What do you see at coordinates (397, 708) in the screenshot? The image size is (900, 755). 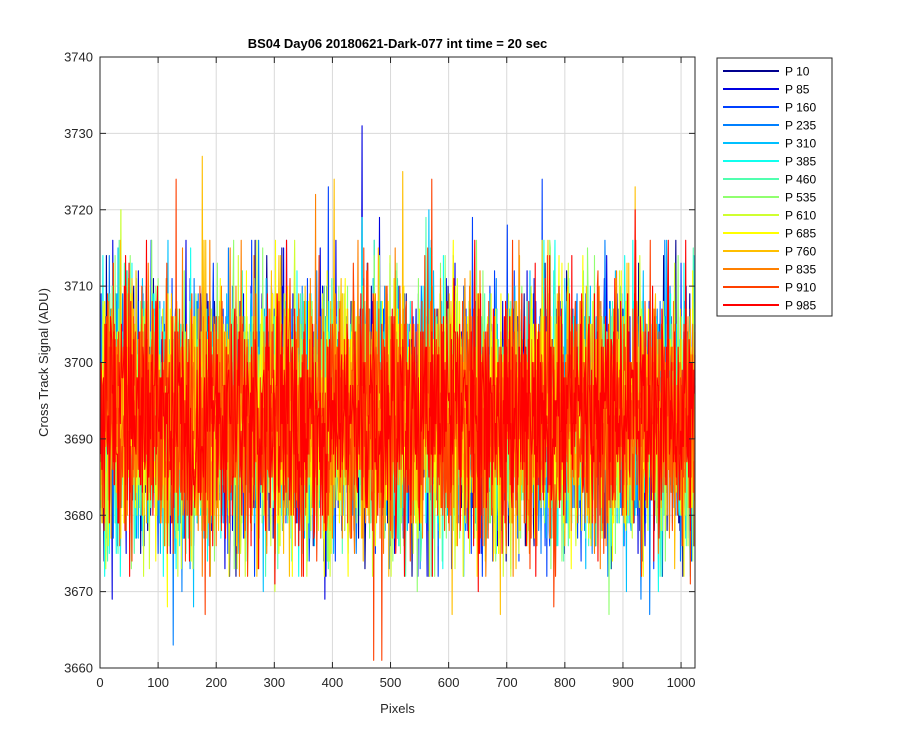 I see `x-axis-label: Pixels` at bounding box center [397, 708].